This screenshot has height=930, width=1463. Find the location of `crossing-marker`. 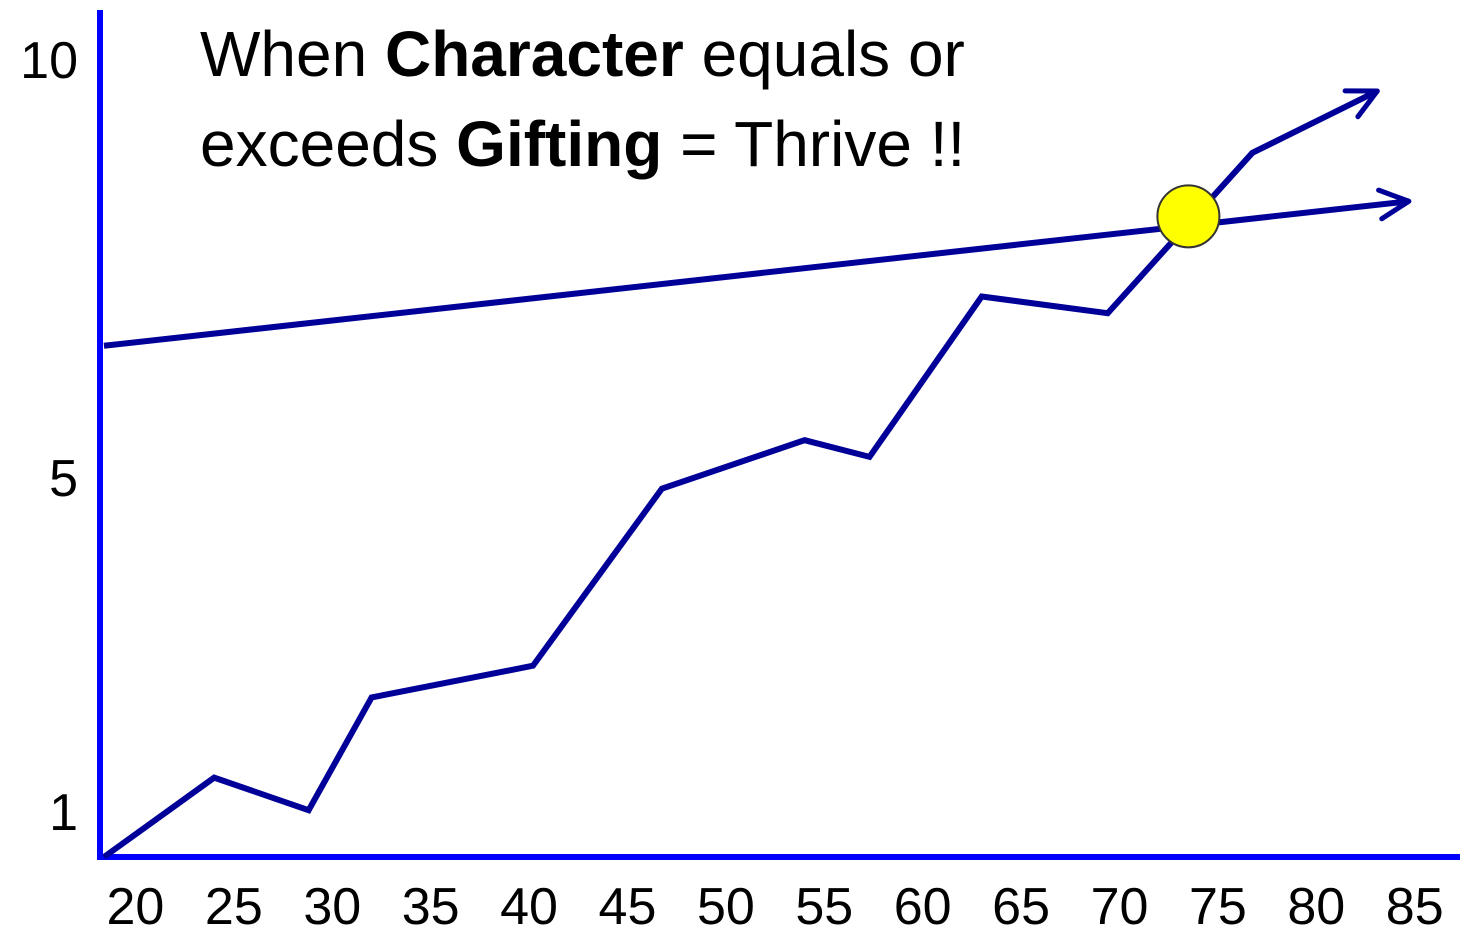

crossing-marker is located at coordinates (1188, 216).